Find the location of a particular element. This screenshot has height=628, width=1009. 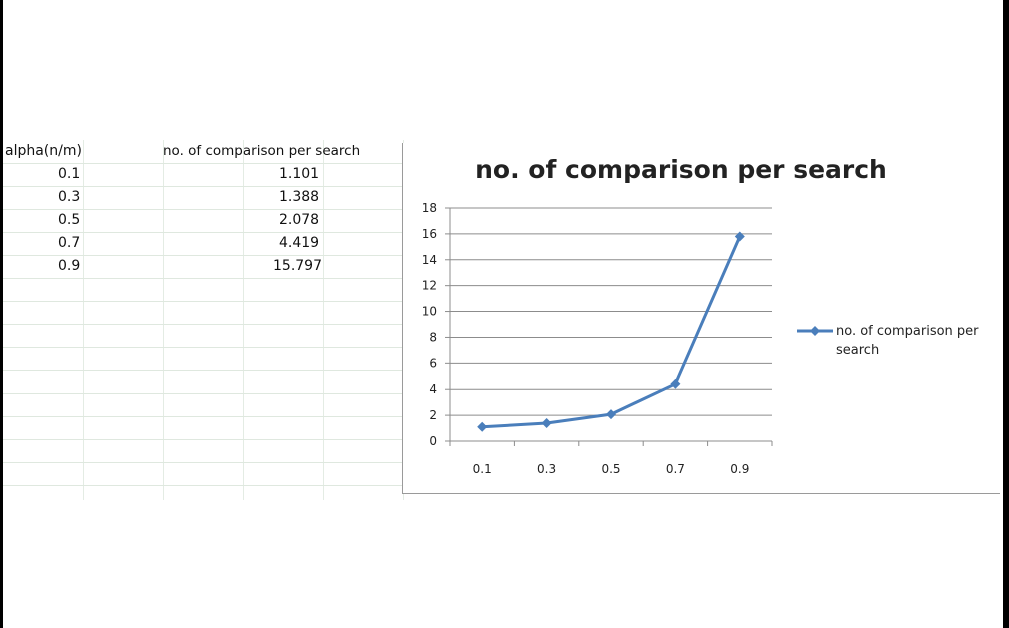

alpha-cell: 0.9 is located at coordinates (69, 266).